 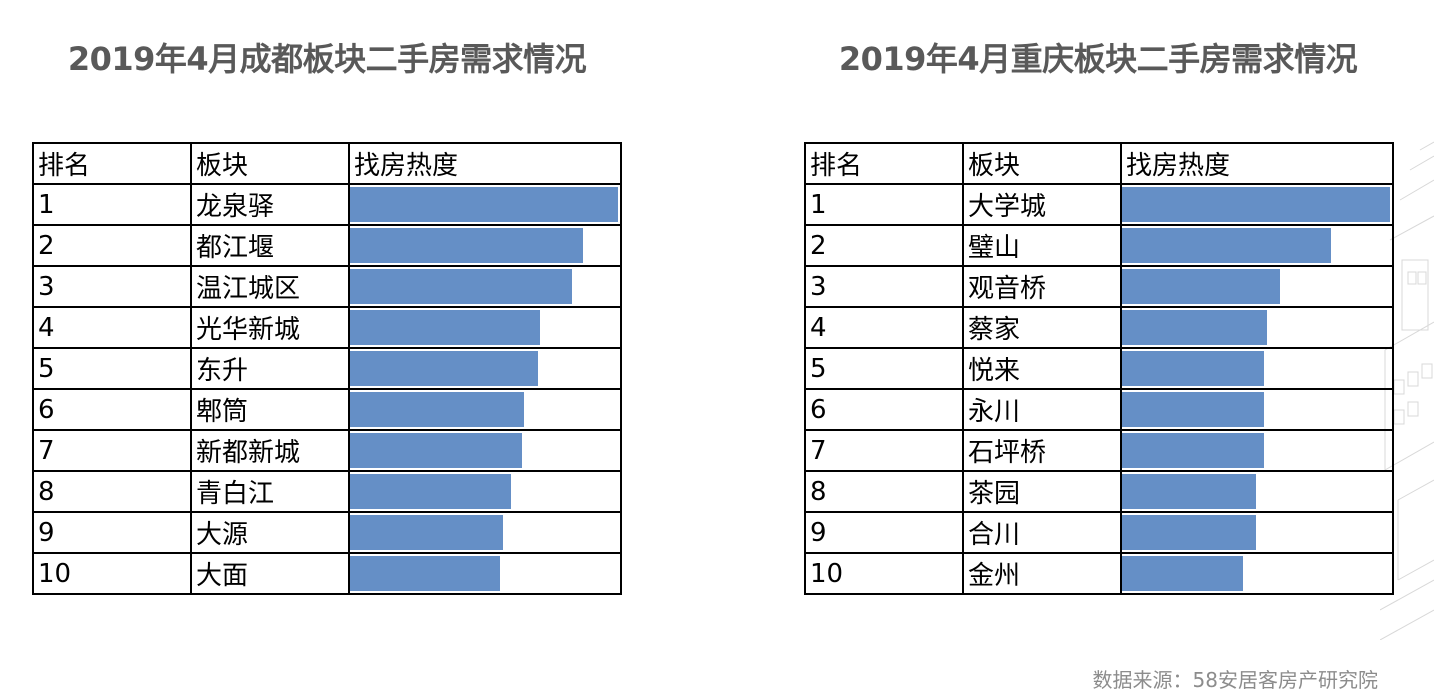 What do you see at coordinates (884, 450) in the screenshot?
I see `rank-cell: 7` at bounding box center [884, 450].